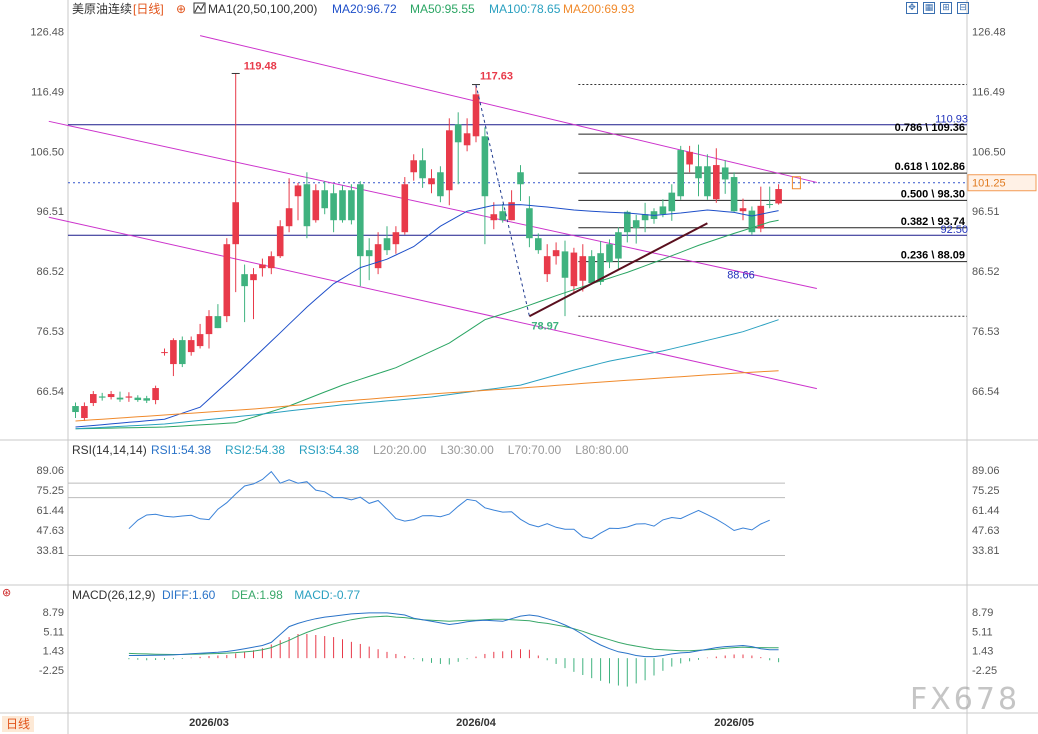 This screenshot has width=1038, height=734. I want to click on ma-line-ma100, so click(427, 374).